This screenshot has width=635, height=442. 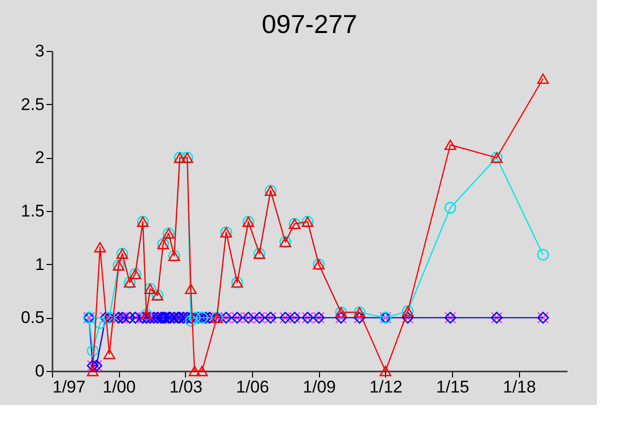 I want to click on y-tick-label: 0, so click(x=39, y=371).